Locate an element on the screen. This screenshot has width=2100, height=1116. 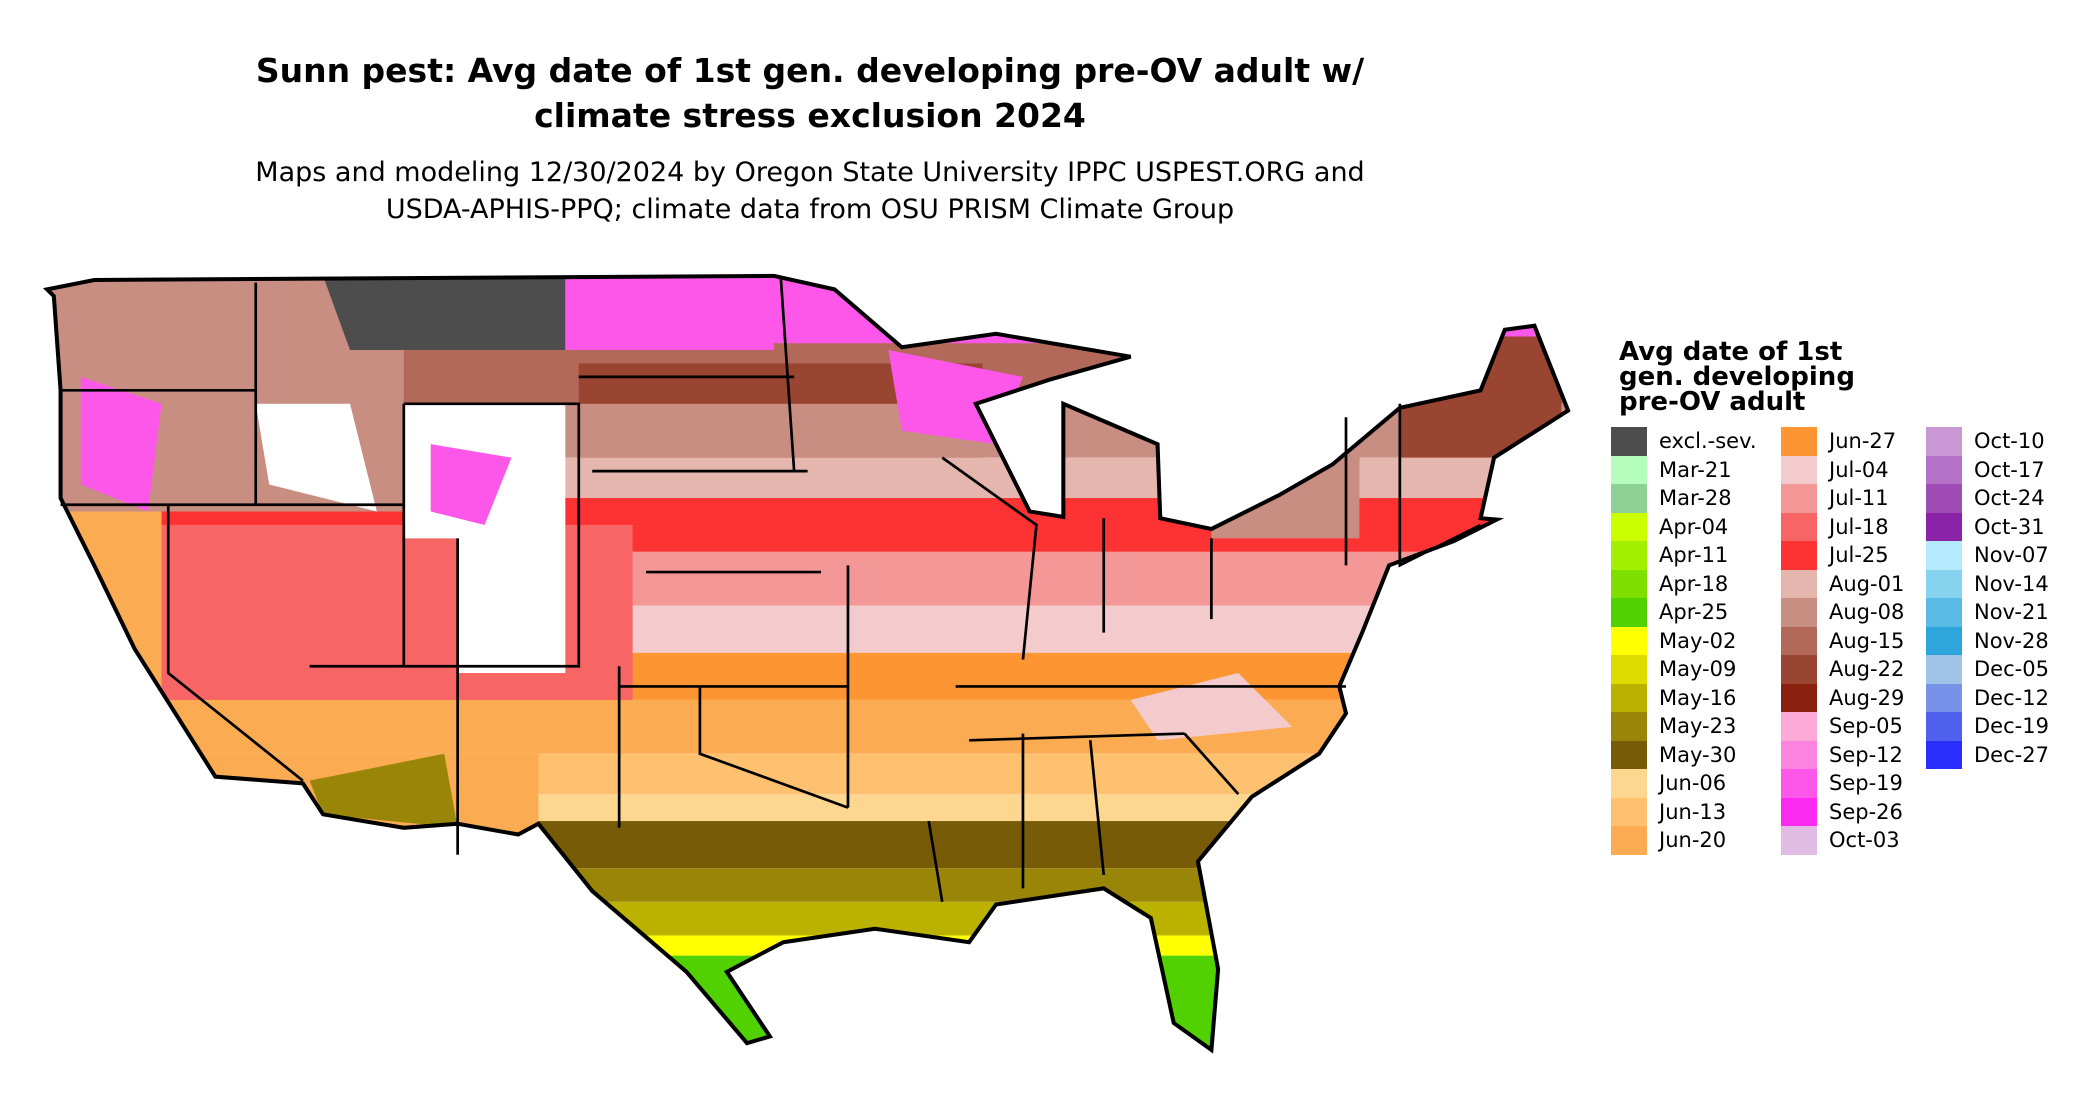
map-title-line2: climate stress exclusion 2024 is located at coordinates (810, 115).